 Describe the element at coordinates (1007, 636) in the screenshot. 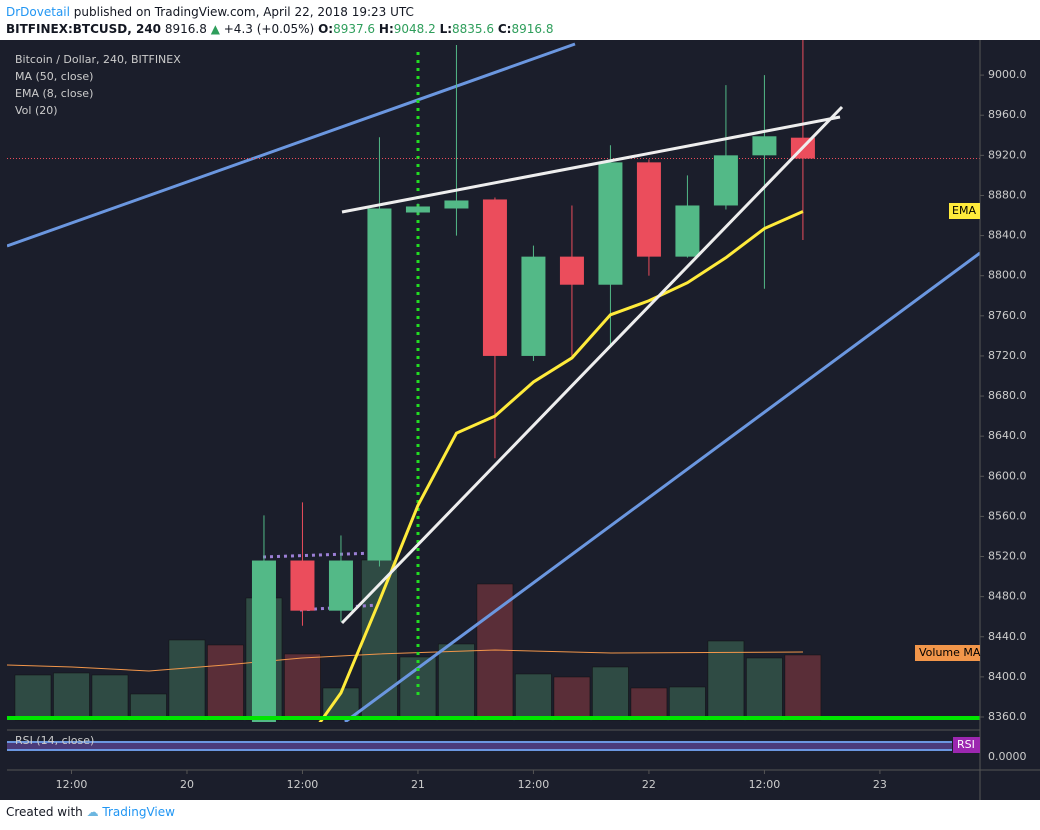

I see `y-tick-label: 8440.0` at that location.